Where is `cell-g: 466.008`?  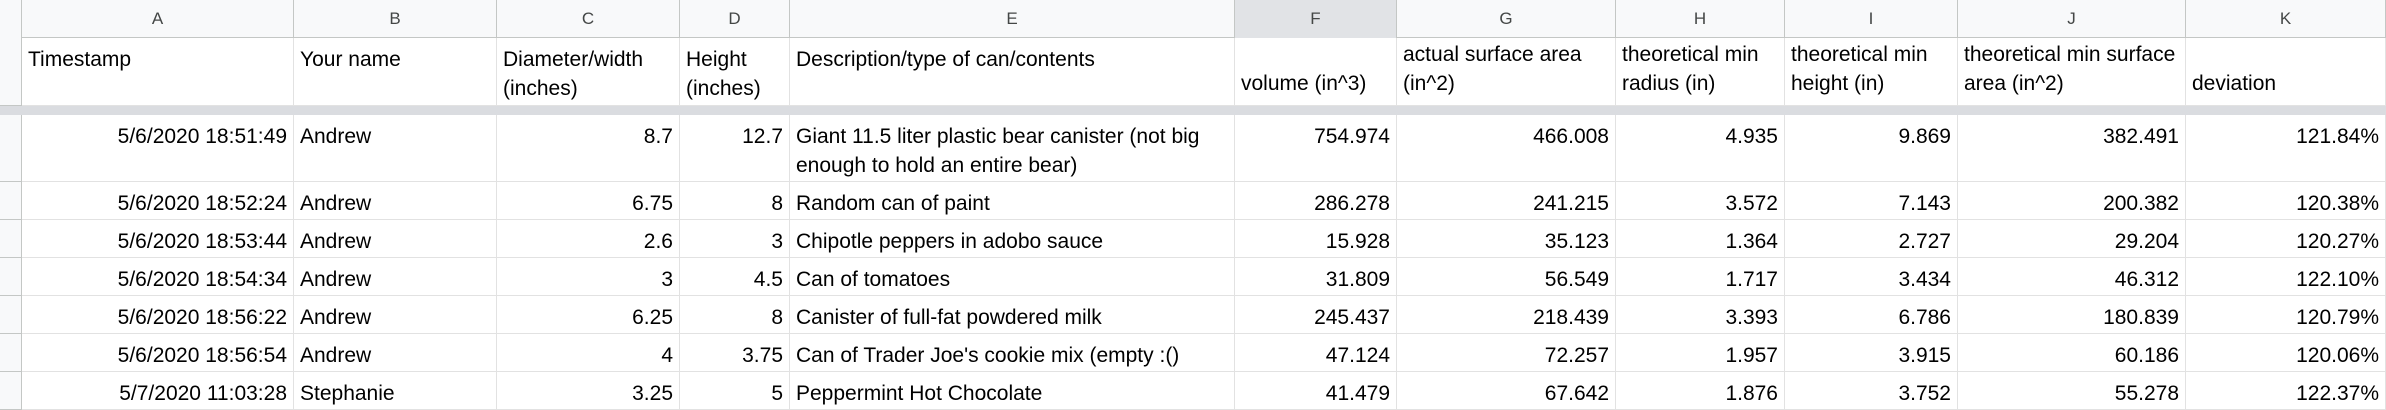 cell-g: 466.008 is located at coordinates (1506, 148).